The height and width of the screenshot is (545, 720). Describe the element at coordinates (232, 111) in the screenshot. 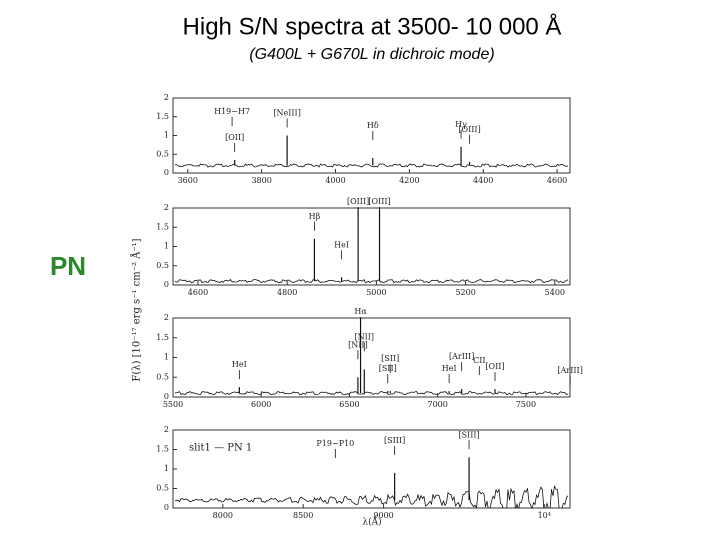

I see `line-label: H19−H7` at that location.